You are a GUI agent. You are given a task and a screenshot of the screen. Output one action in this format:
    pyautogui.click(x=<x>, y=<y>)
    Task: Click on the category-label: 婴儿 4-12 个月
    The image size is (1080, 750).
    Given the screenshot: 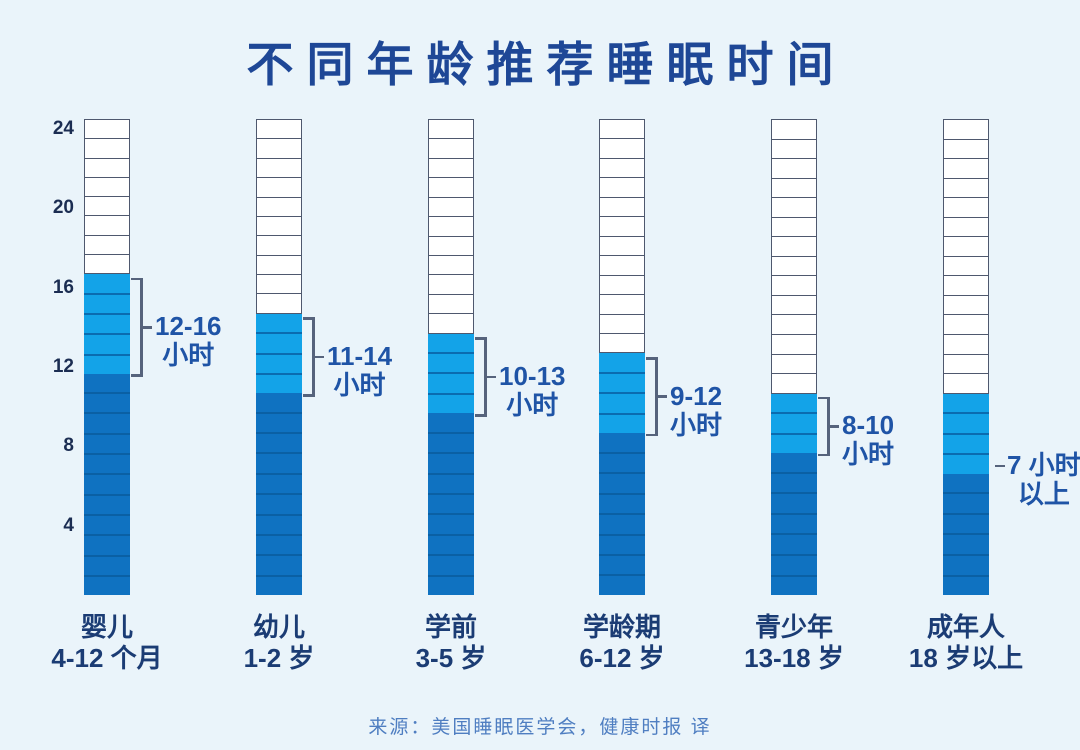 What is the action you would take?
    pyautogui.click(x=108, y=643)
    